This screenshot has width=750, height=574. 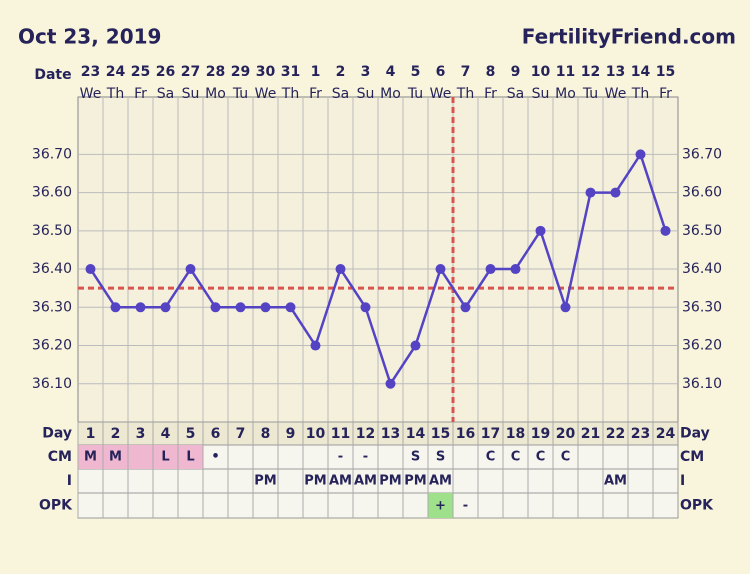 What do you see at coordinates (666, 434) in the screenshot?
I see `day-number: 24` at bounding box center [666, 434].